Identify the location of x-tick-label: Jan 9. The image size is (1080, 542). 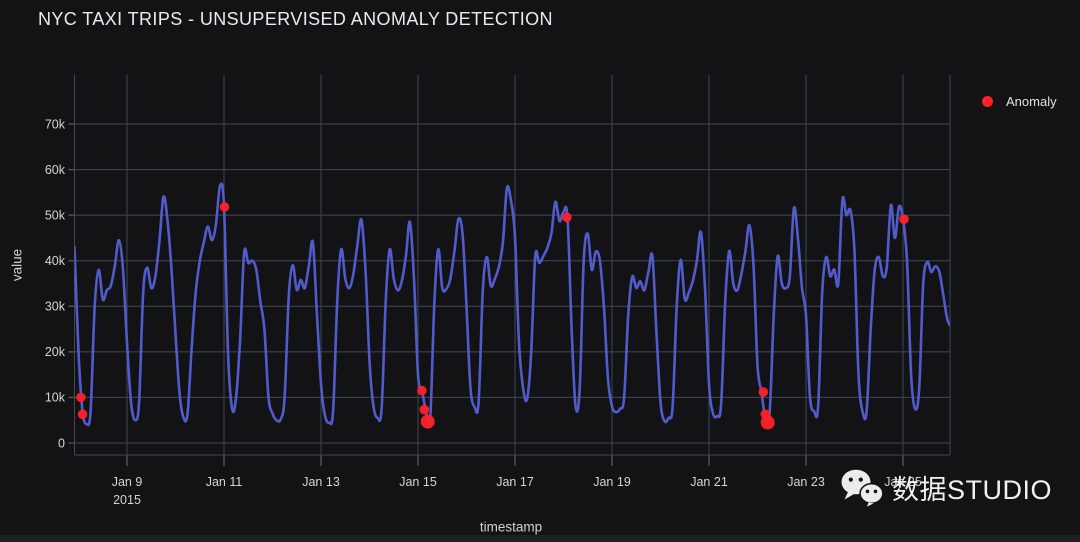
(127, 482).